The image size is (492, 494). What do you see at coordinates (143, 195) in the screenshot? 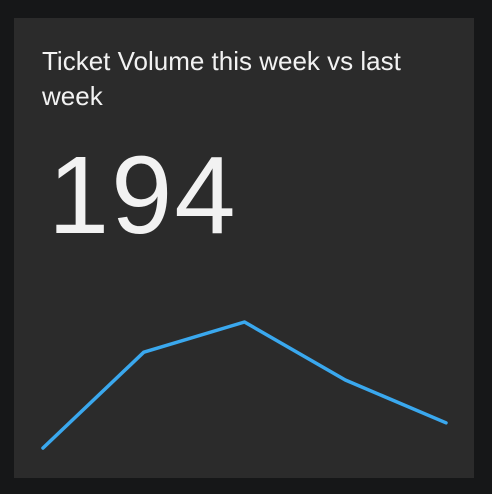
I see `ticket-count-value: 194` at bounding box center [143, 195].